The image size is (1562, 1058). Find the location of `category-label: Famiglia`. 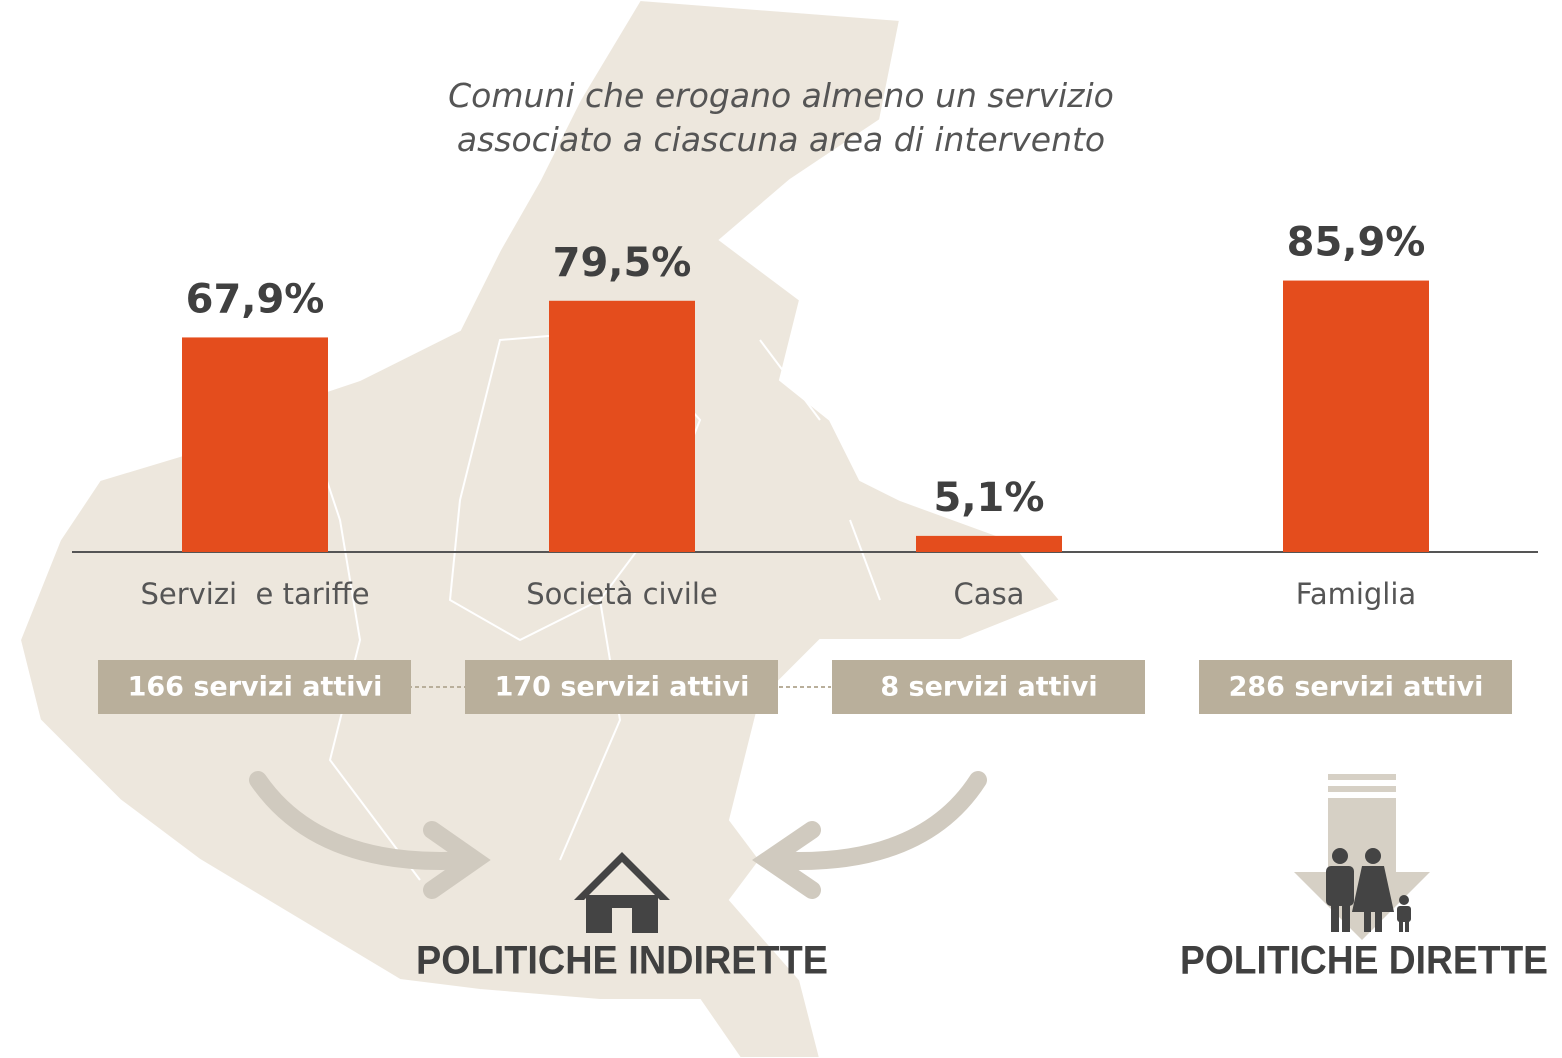

category-label: Famiglia is located at coordinates (1356, 594).